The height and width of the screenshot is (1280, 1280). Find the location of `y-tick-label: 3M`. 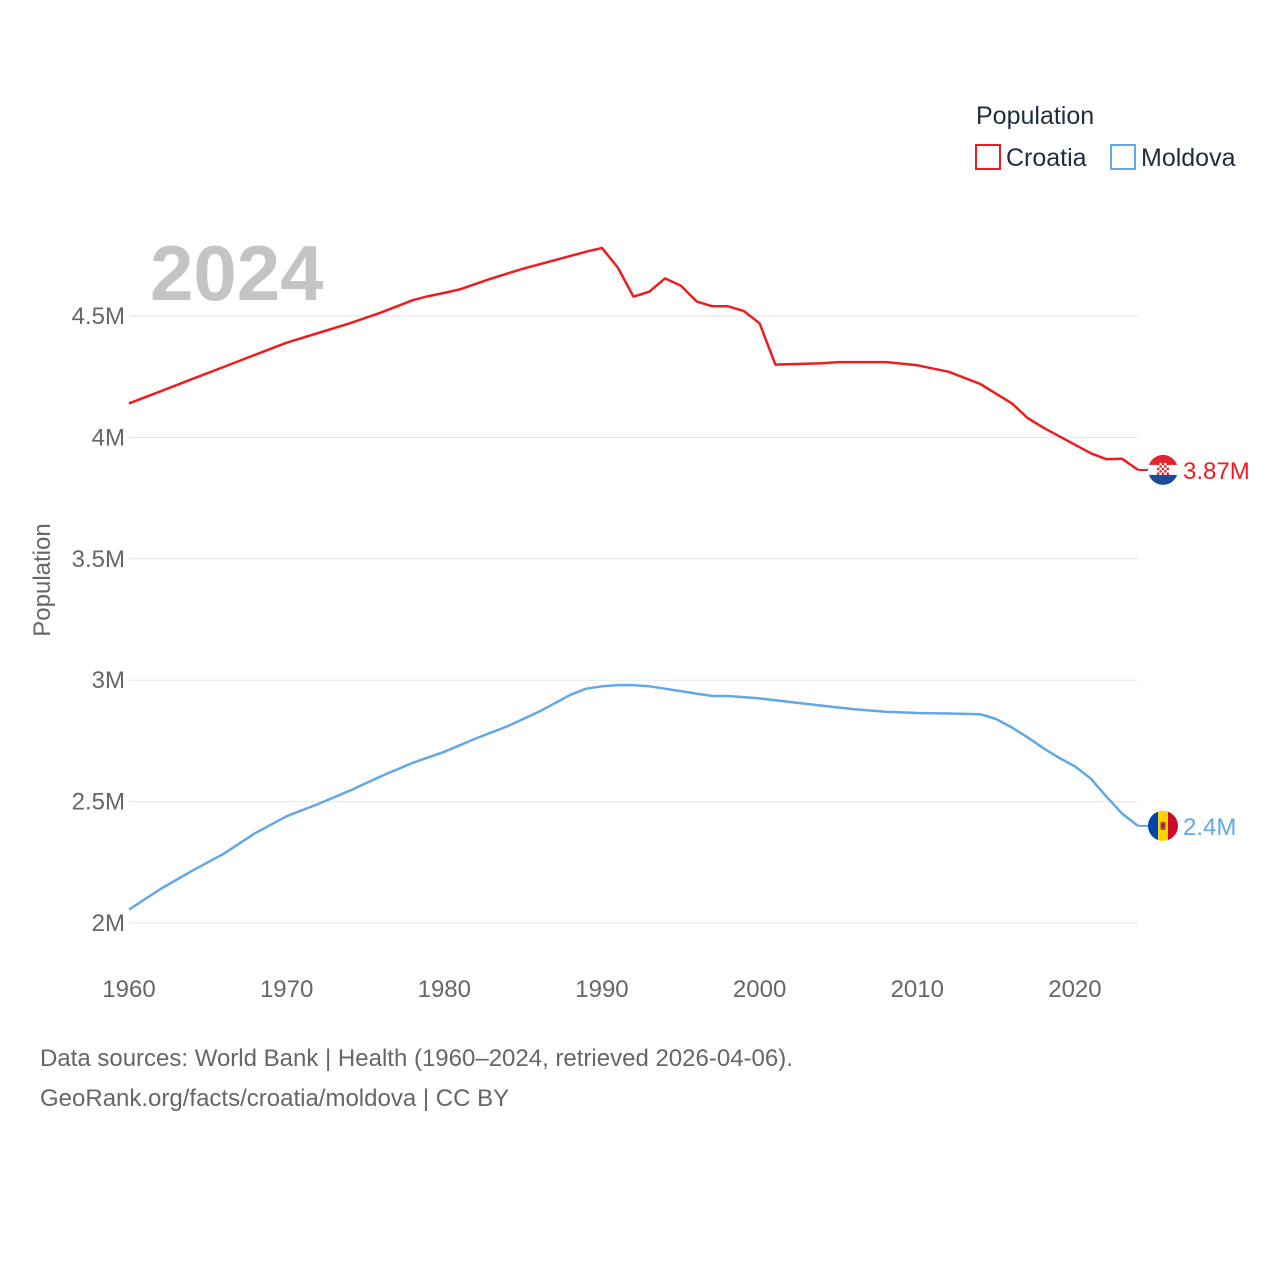

y-tick-label: 3M is located at coordinates (108, 680).